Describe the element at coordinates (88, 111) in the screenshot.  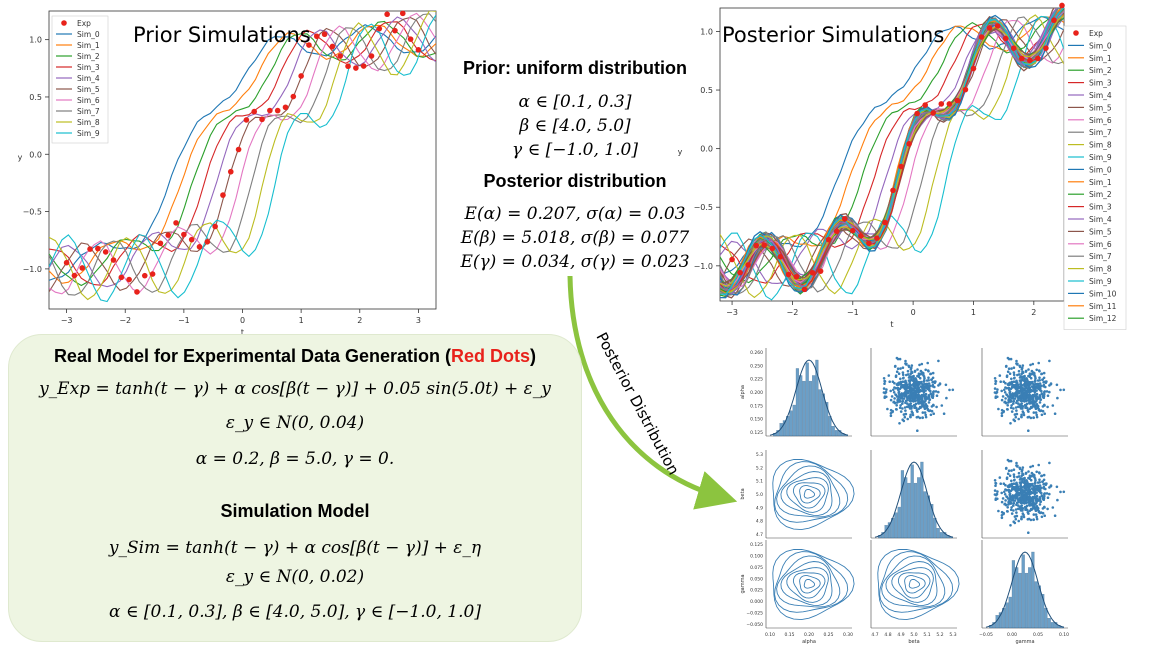
I see `legend-label: Sim_7` at that location.